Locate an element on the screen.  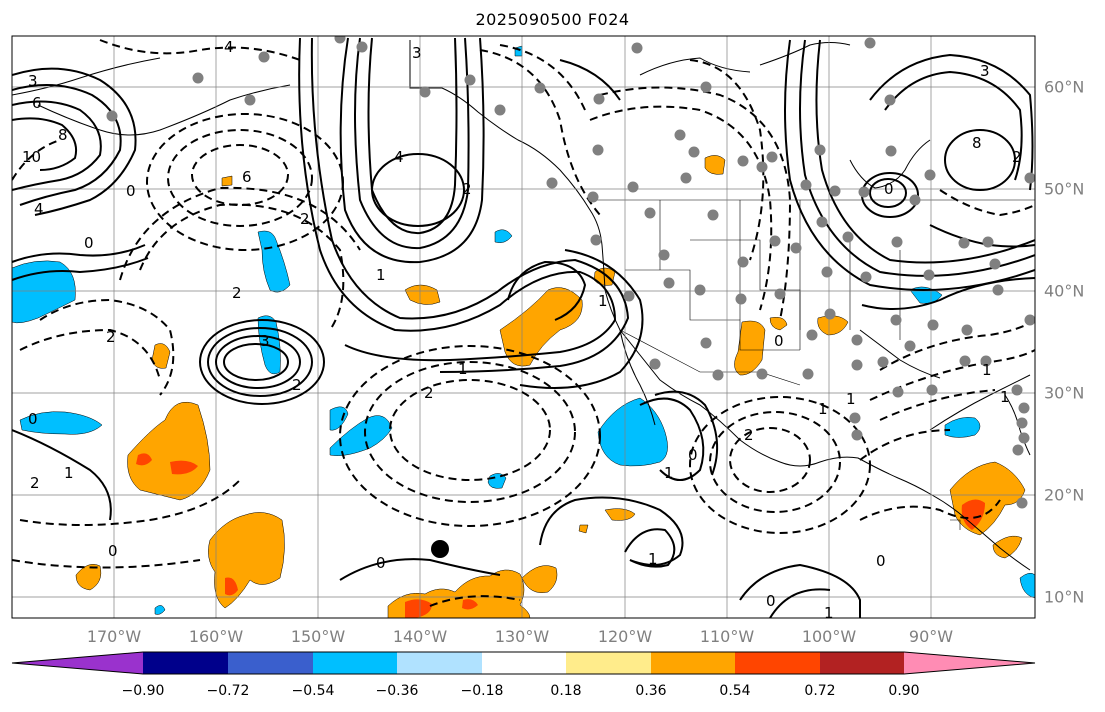
colorbar-max-extend is located at coordinates (969, 663).